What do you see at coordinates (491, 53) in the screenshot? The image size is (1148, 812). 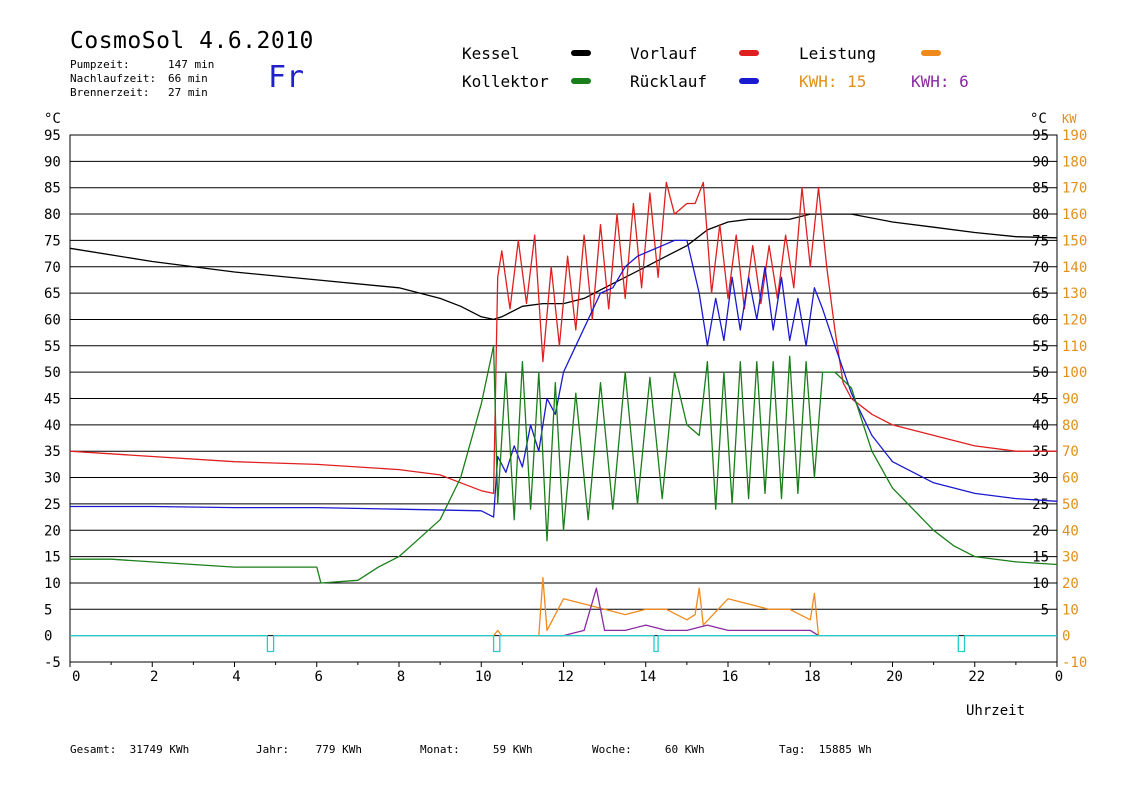 I see `legend-kessel-label: Kessel` at bounding box center [491, 53].